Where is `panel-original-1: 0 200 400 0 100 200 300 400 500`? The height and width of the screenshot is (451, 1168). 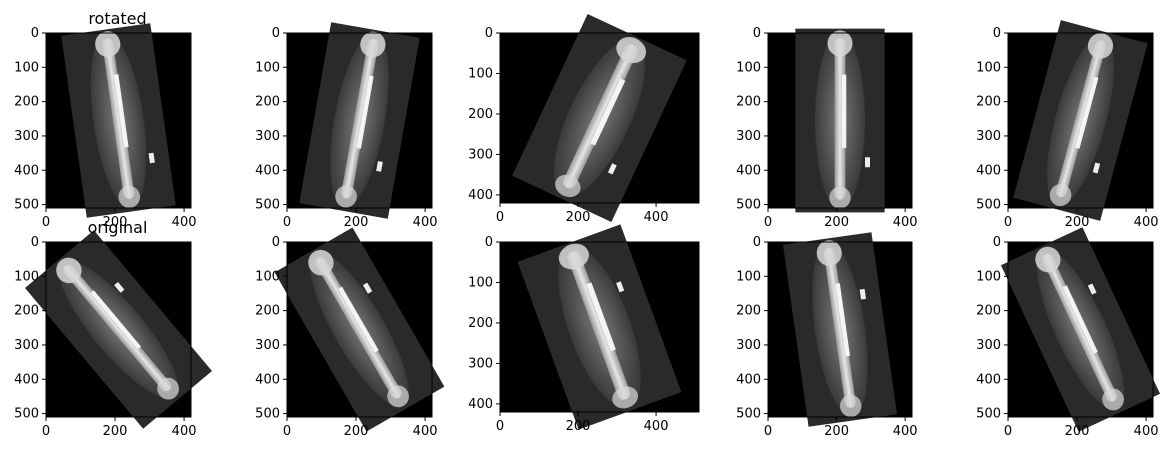
panel-original-1: 0 200 400 0 100 200 300 400 500 is located at coordinates (113, 334).